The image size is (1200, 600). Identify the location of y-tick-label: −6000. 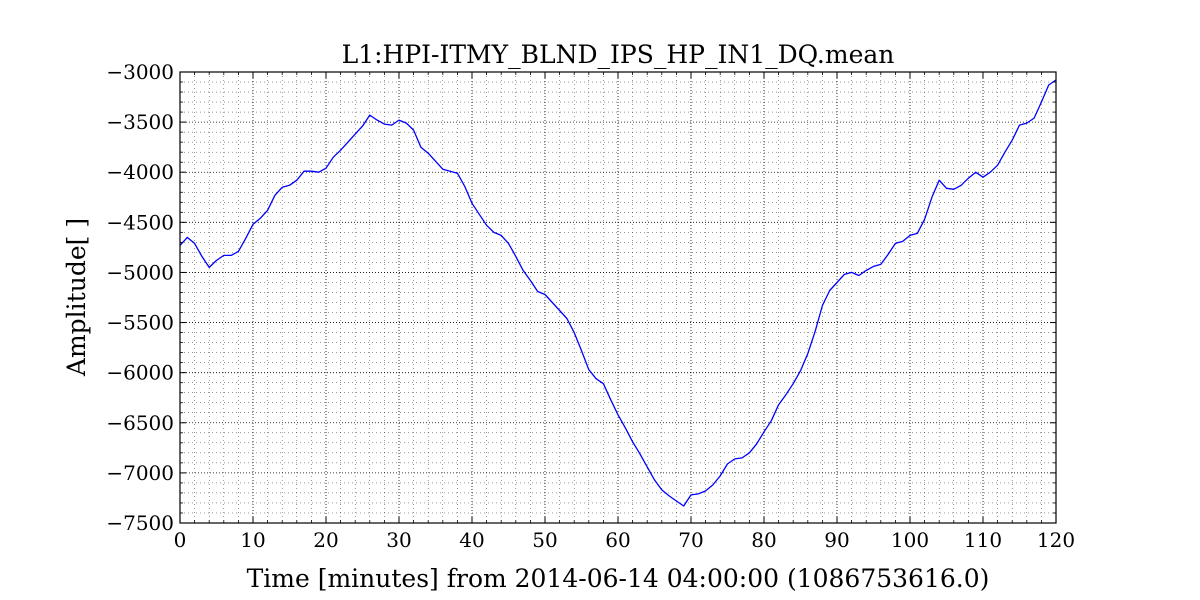
(140, 373).